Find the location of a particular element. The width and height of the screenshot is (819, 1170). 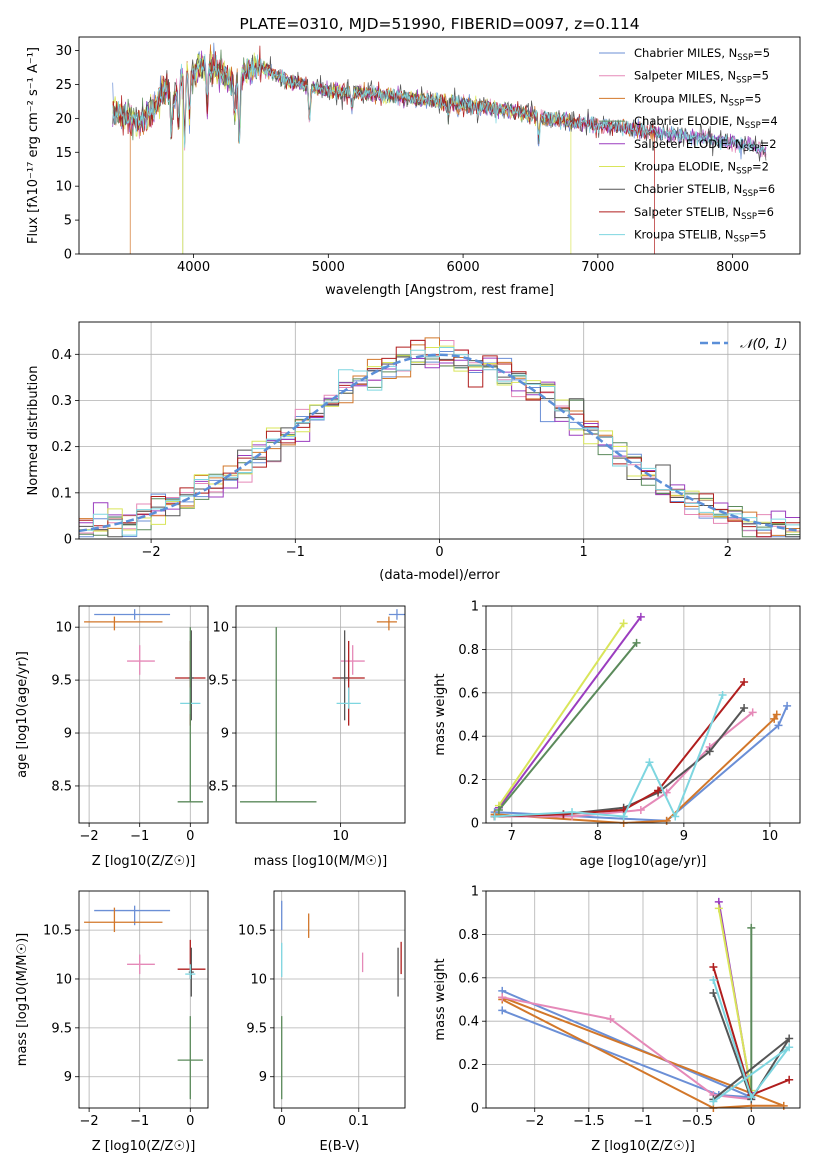

x-tick-label: 7000 is located at coordinates (597, 267).